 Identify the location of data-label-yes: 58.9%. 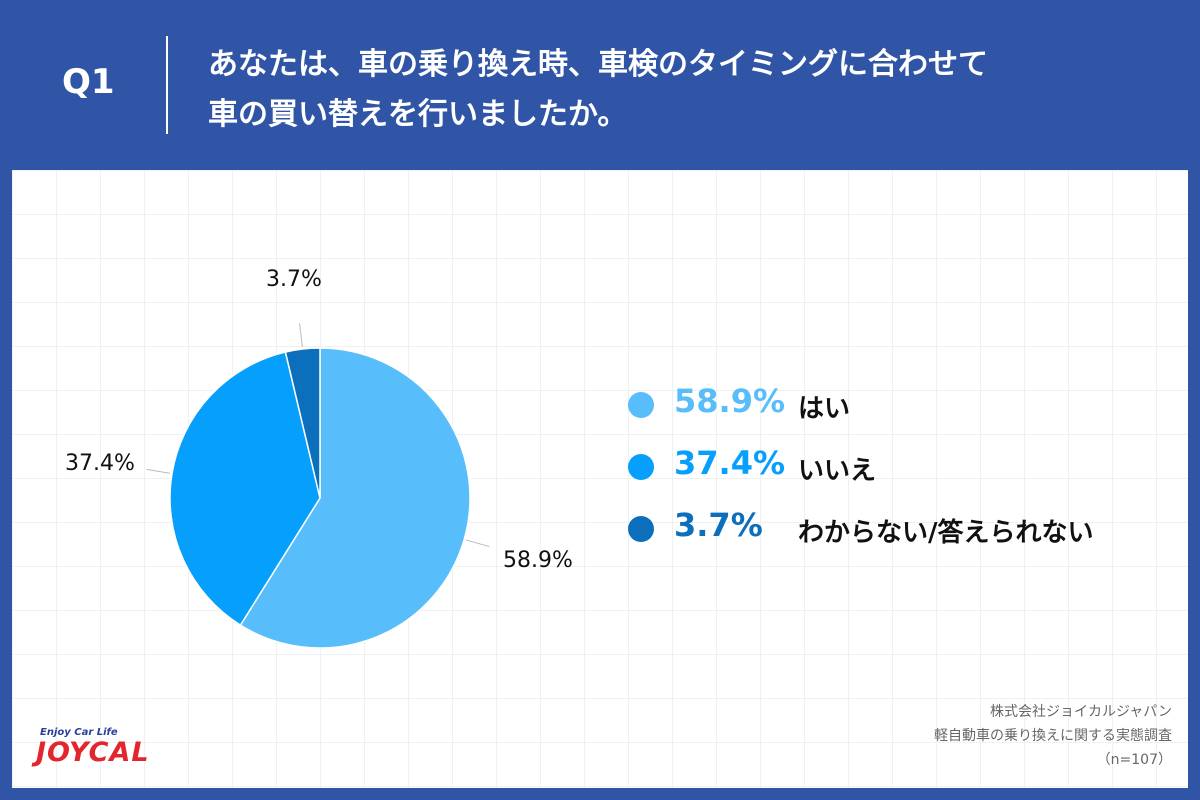
(538, 560).